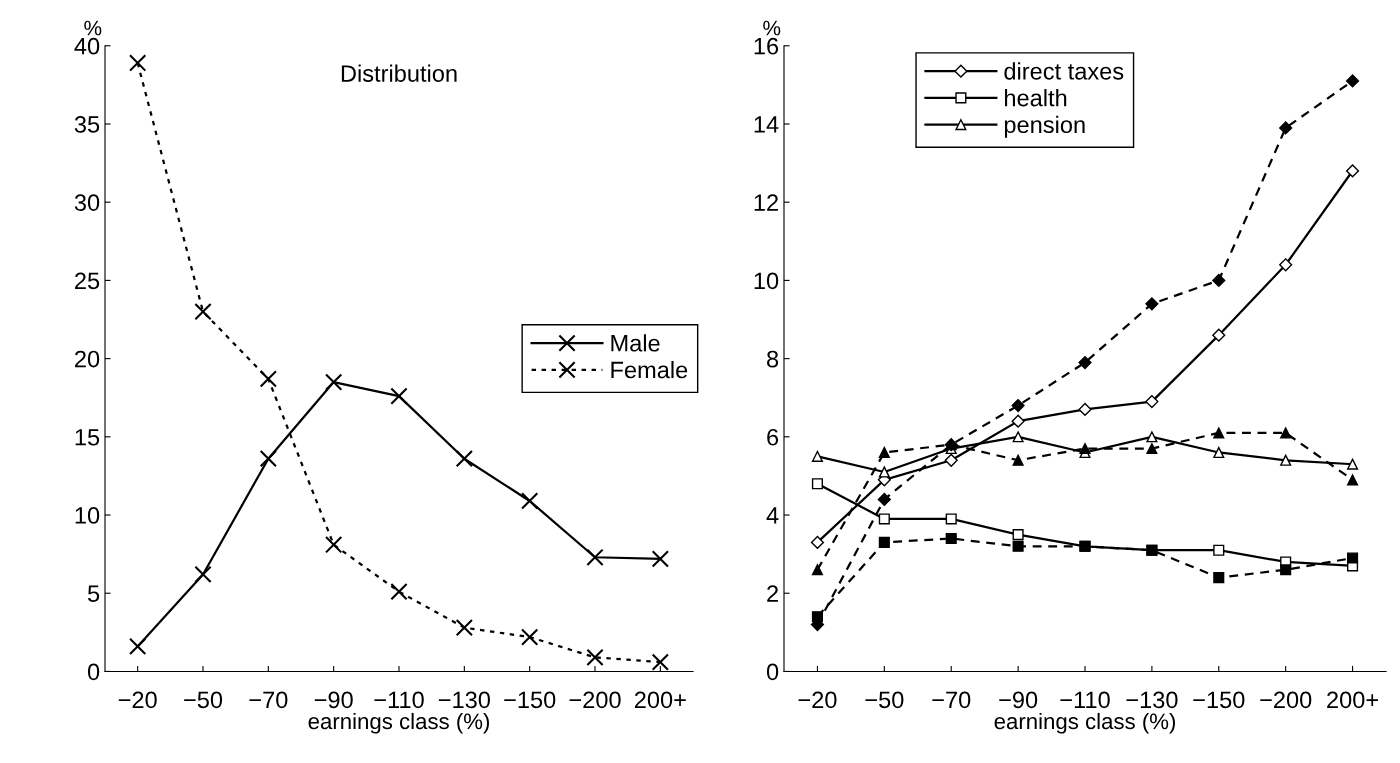  Describe the element at coordinates (1036, 98) in the screenshot. I see `legend-label: health` at that location.